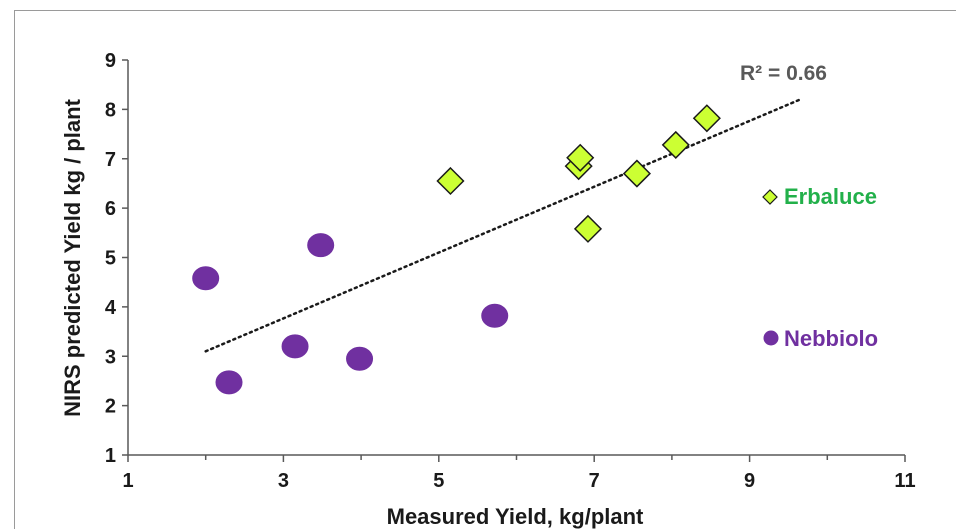  Describe the element at coordinates (783, 73) in the screenshot. I see `r-squared-label: R² = 0.66` at that location.